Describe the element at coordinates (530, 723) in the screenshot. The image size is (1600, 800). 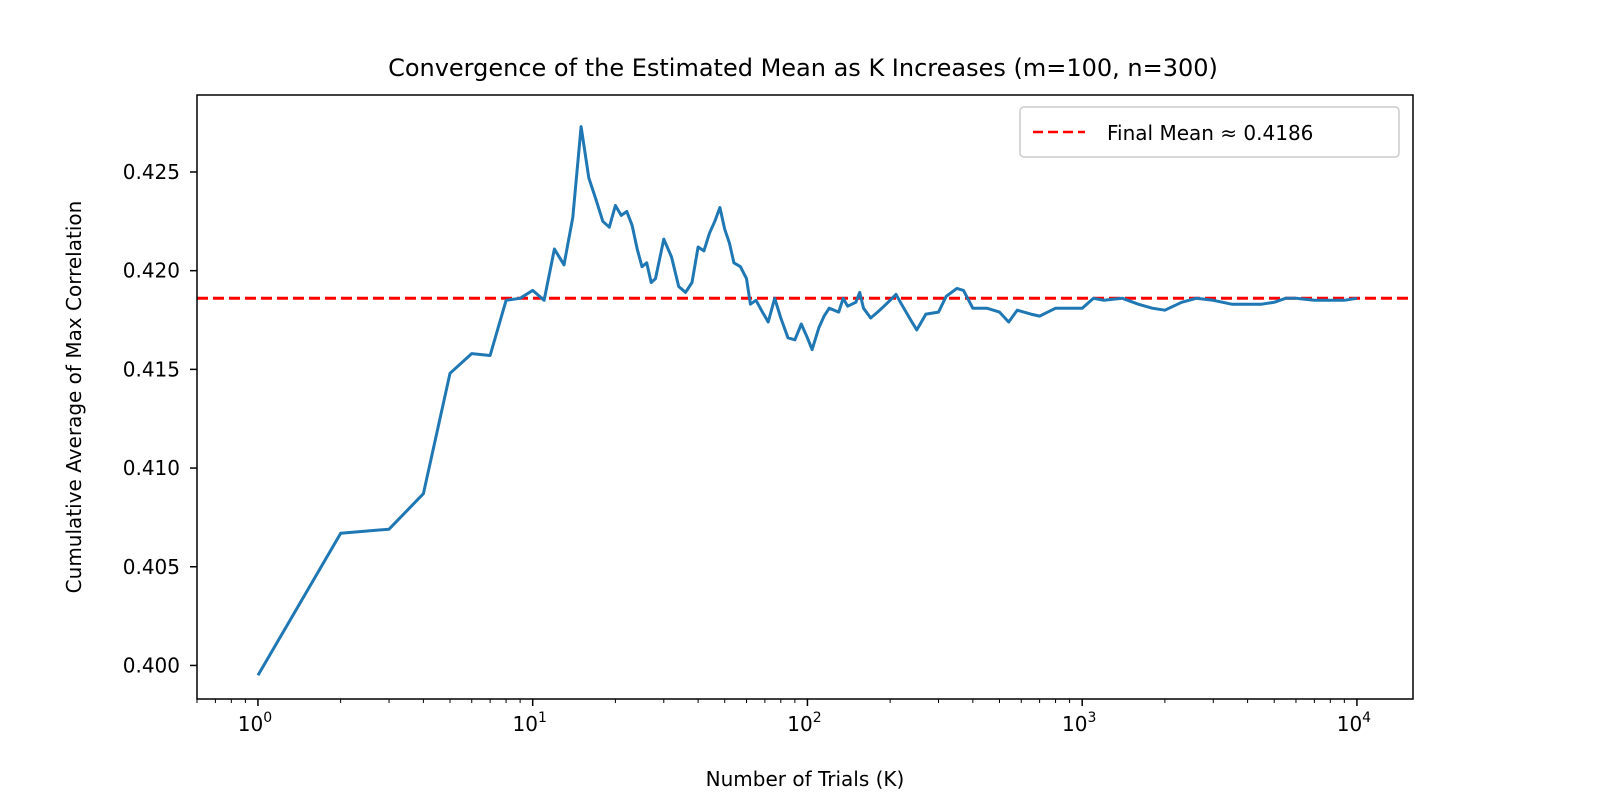
I see `x-tick-label: 10¹` at that location.